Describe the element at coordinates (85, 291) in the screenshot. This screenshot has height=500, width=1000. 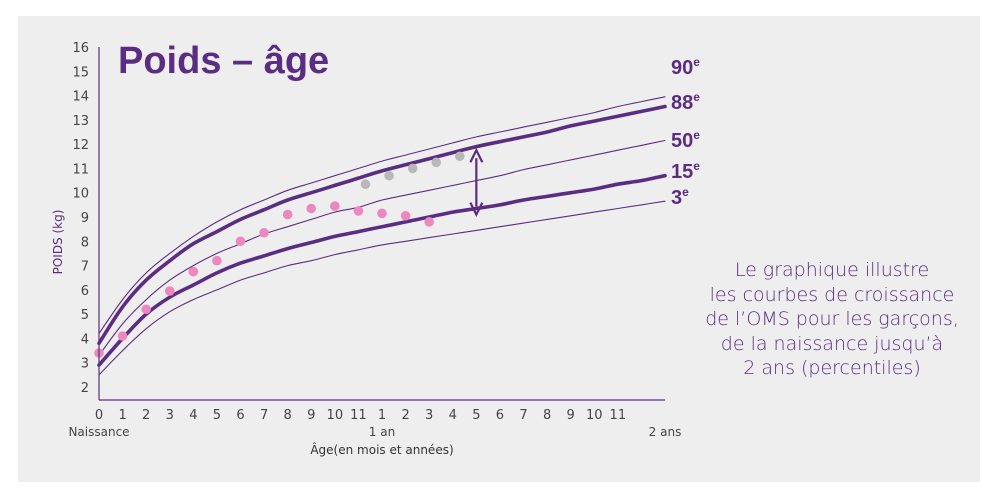
I see `y-tick-label: 6` at that location.